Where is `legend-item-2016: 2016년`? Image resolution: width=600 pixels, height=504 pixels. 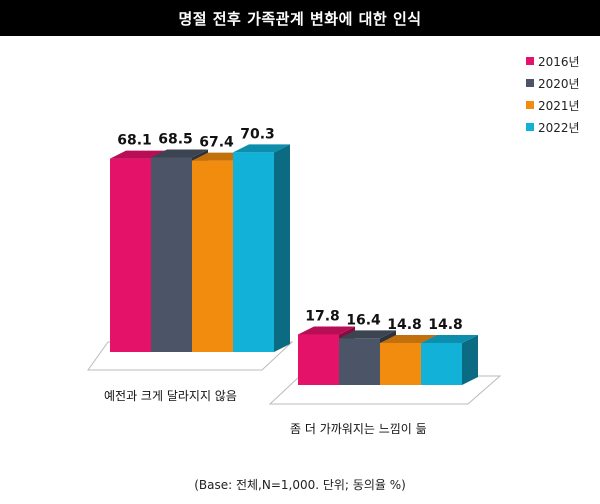 legend-item-2016: 2016년 is located at coordinates (553, 61).